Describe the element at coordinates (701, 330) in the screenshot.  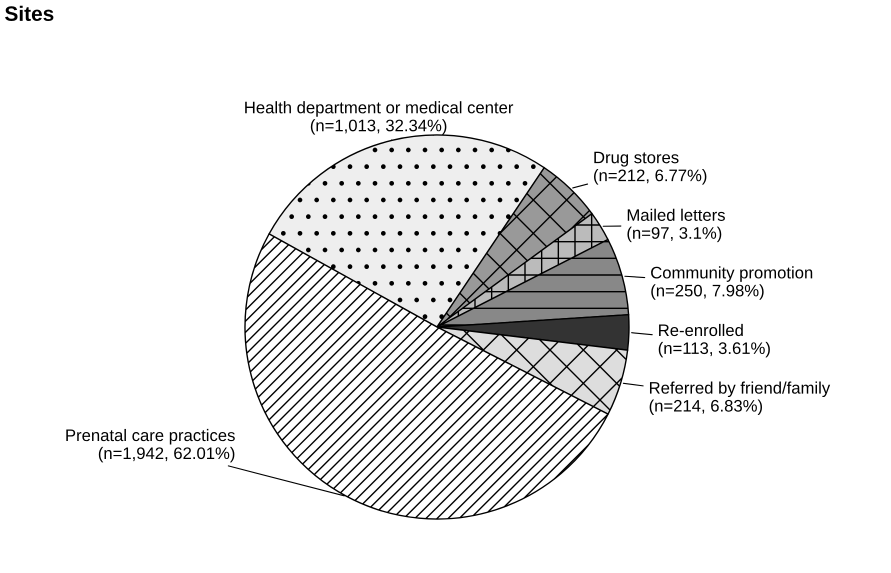
I see `slice-label: Re-enrolled` at that location.